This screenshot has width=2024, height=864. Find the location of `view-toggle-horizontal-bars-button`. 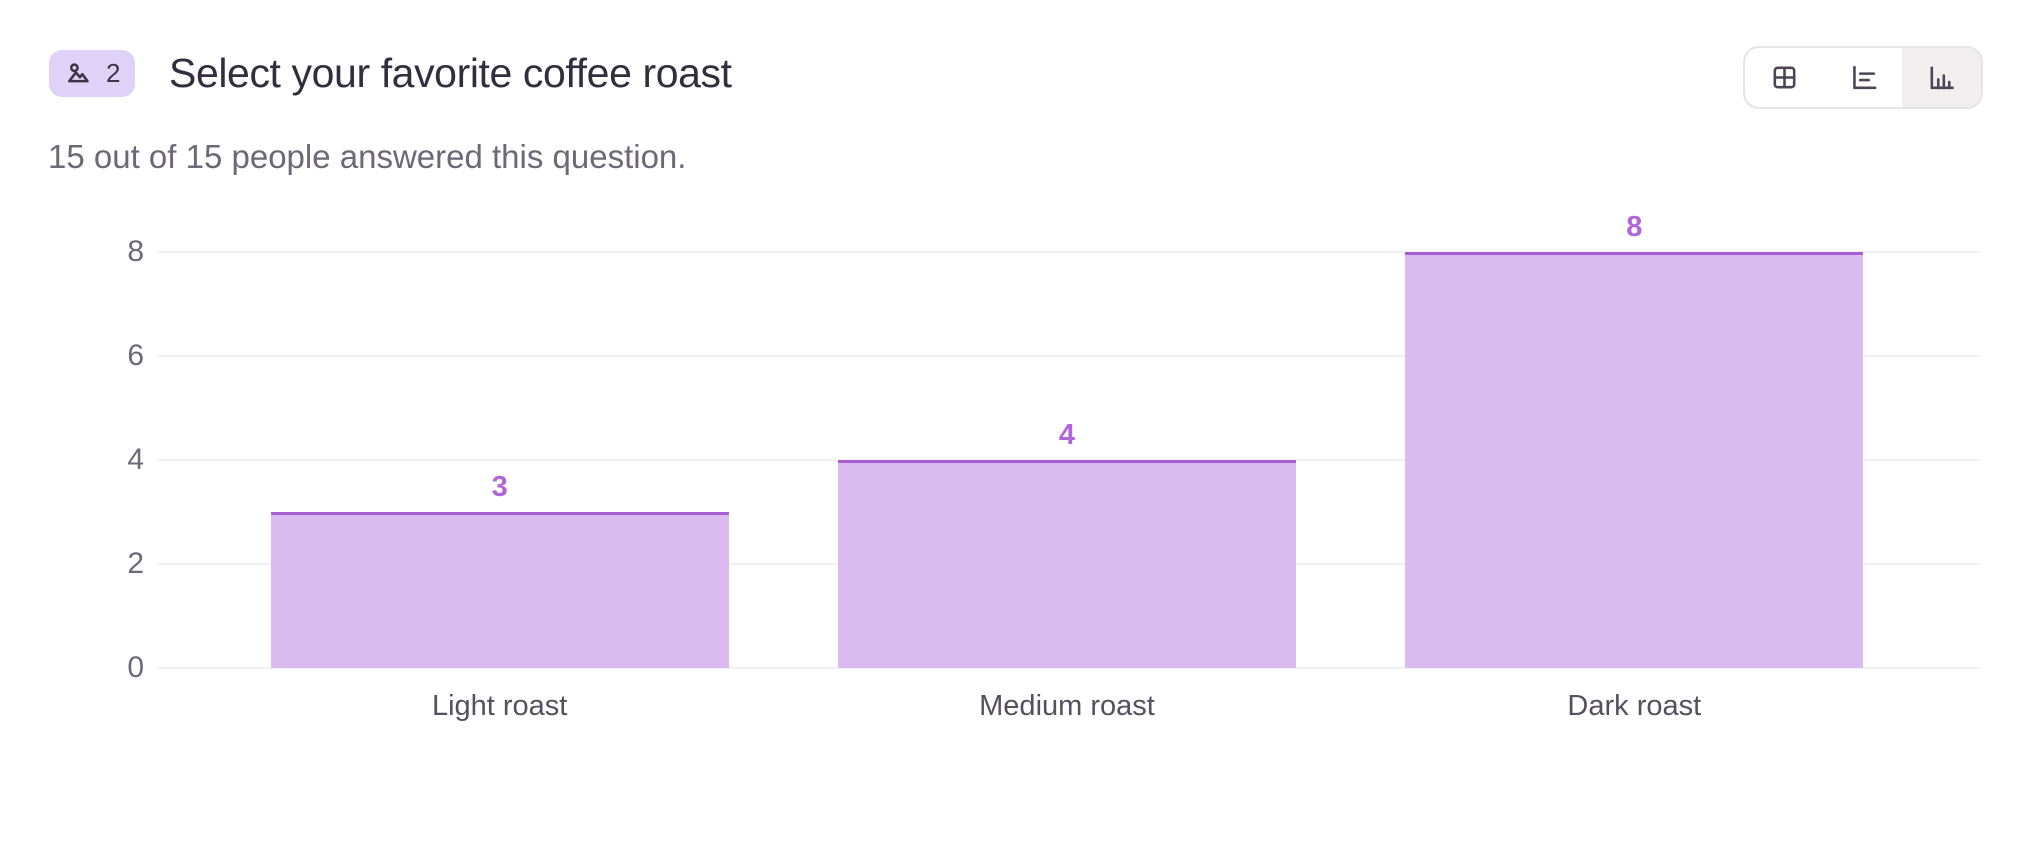

view-toggle-horizontal-bars-button is located at coordinates (1863, 77).